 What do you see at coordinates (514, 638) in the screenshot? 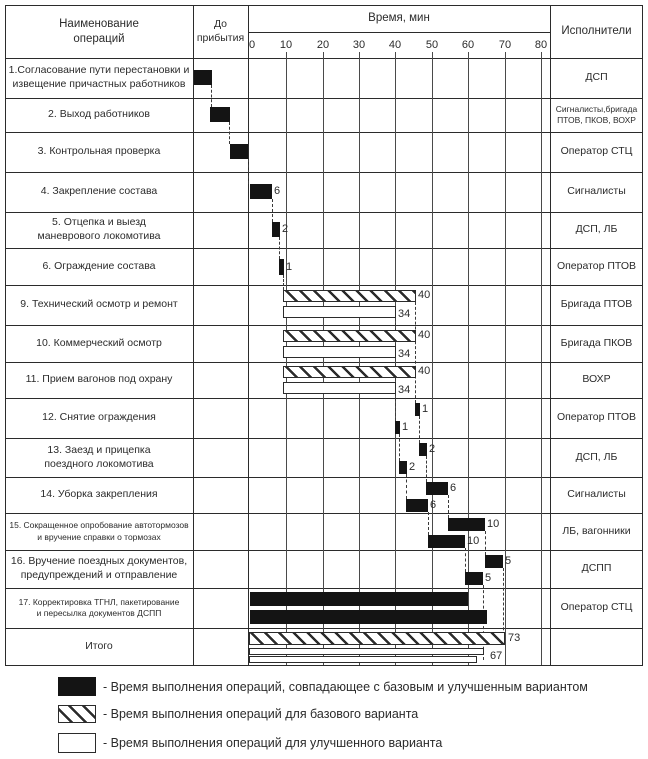
I see `bar-duration-label: 73` at bounding box center [514, 638].